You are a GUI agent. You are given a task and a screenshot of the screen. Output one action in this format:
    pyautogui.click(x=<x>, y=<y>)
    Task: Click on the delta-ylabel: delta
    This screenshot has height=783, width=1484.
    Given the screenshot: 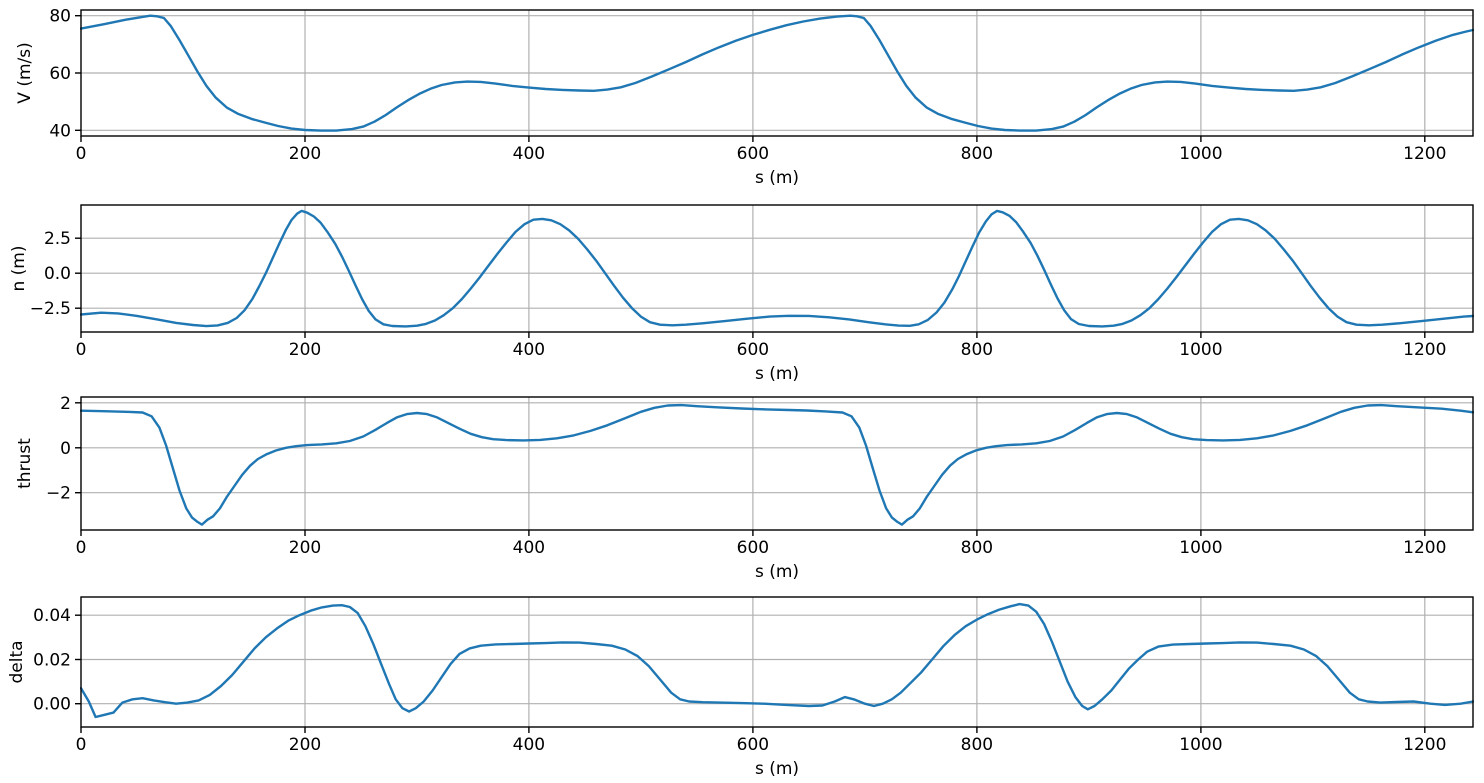 What is the action you would take?
    pyautogui.click(x=17, y=661)
    